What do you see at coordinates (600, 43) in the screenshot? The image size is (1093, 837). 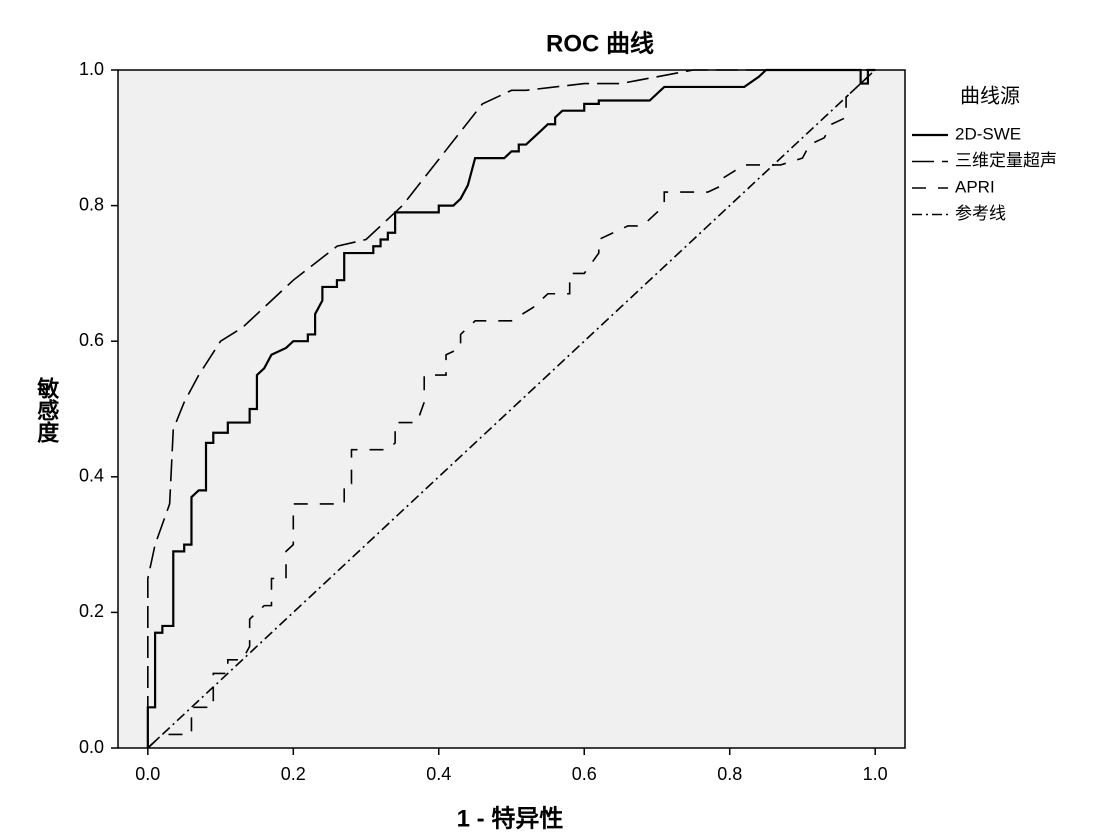 I see `chart-title: ROC 曲线` at bounding box center [600, 43].